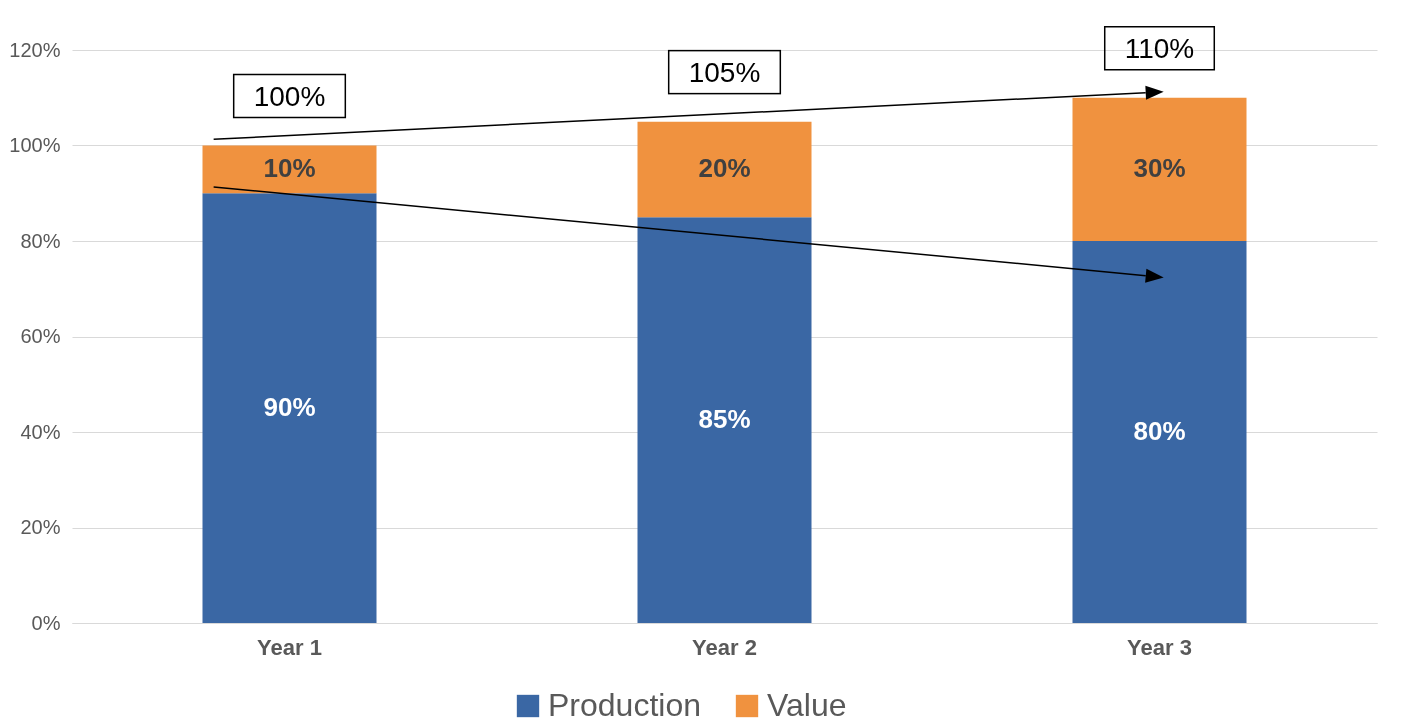 Image resolution: width=1414 pixels, height=727 pixels. I want to click on data-label: 85%, so click(724, 419).